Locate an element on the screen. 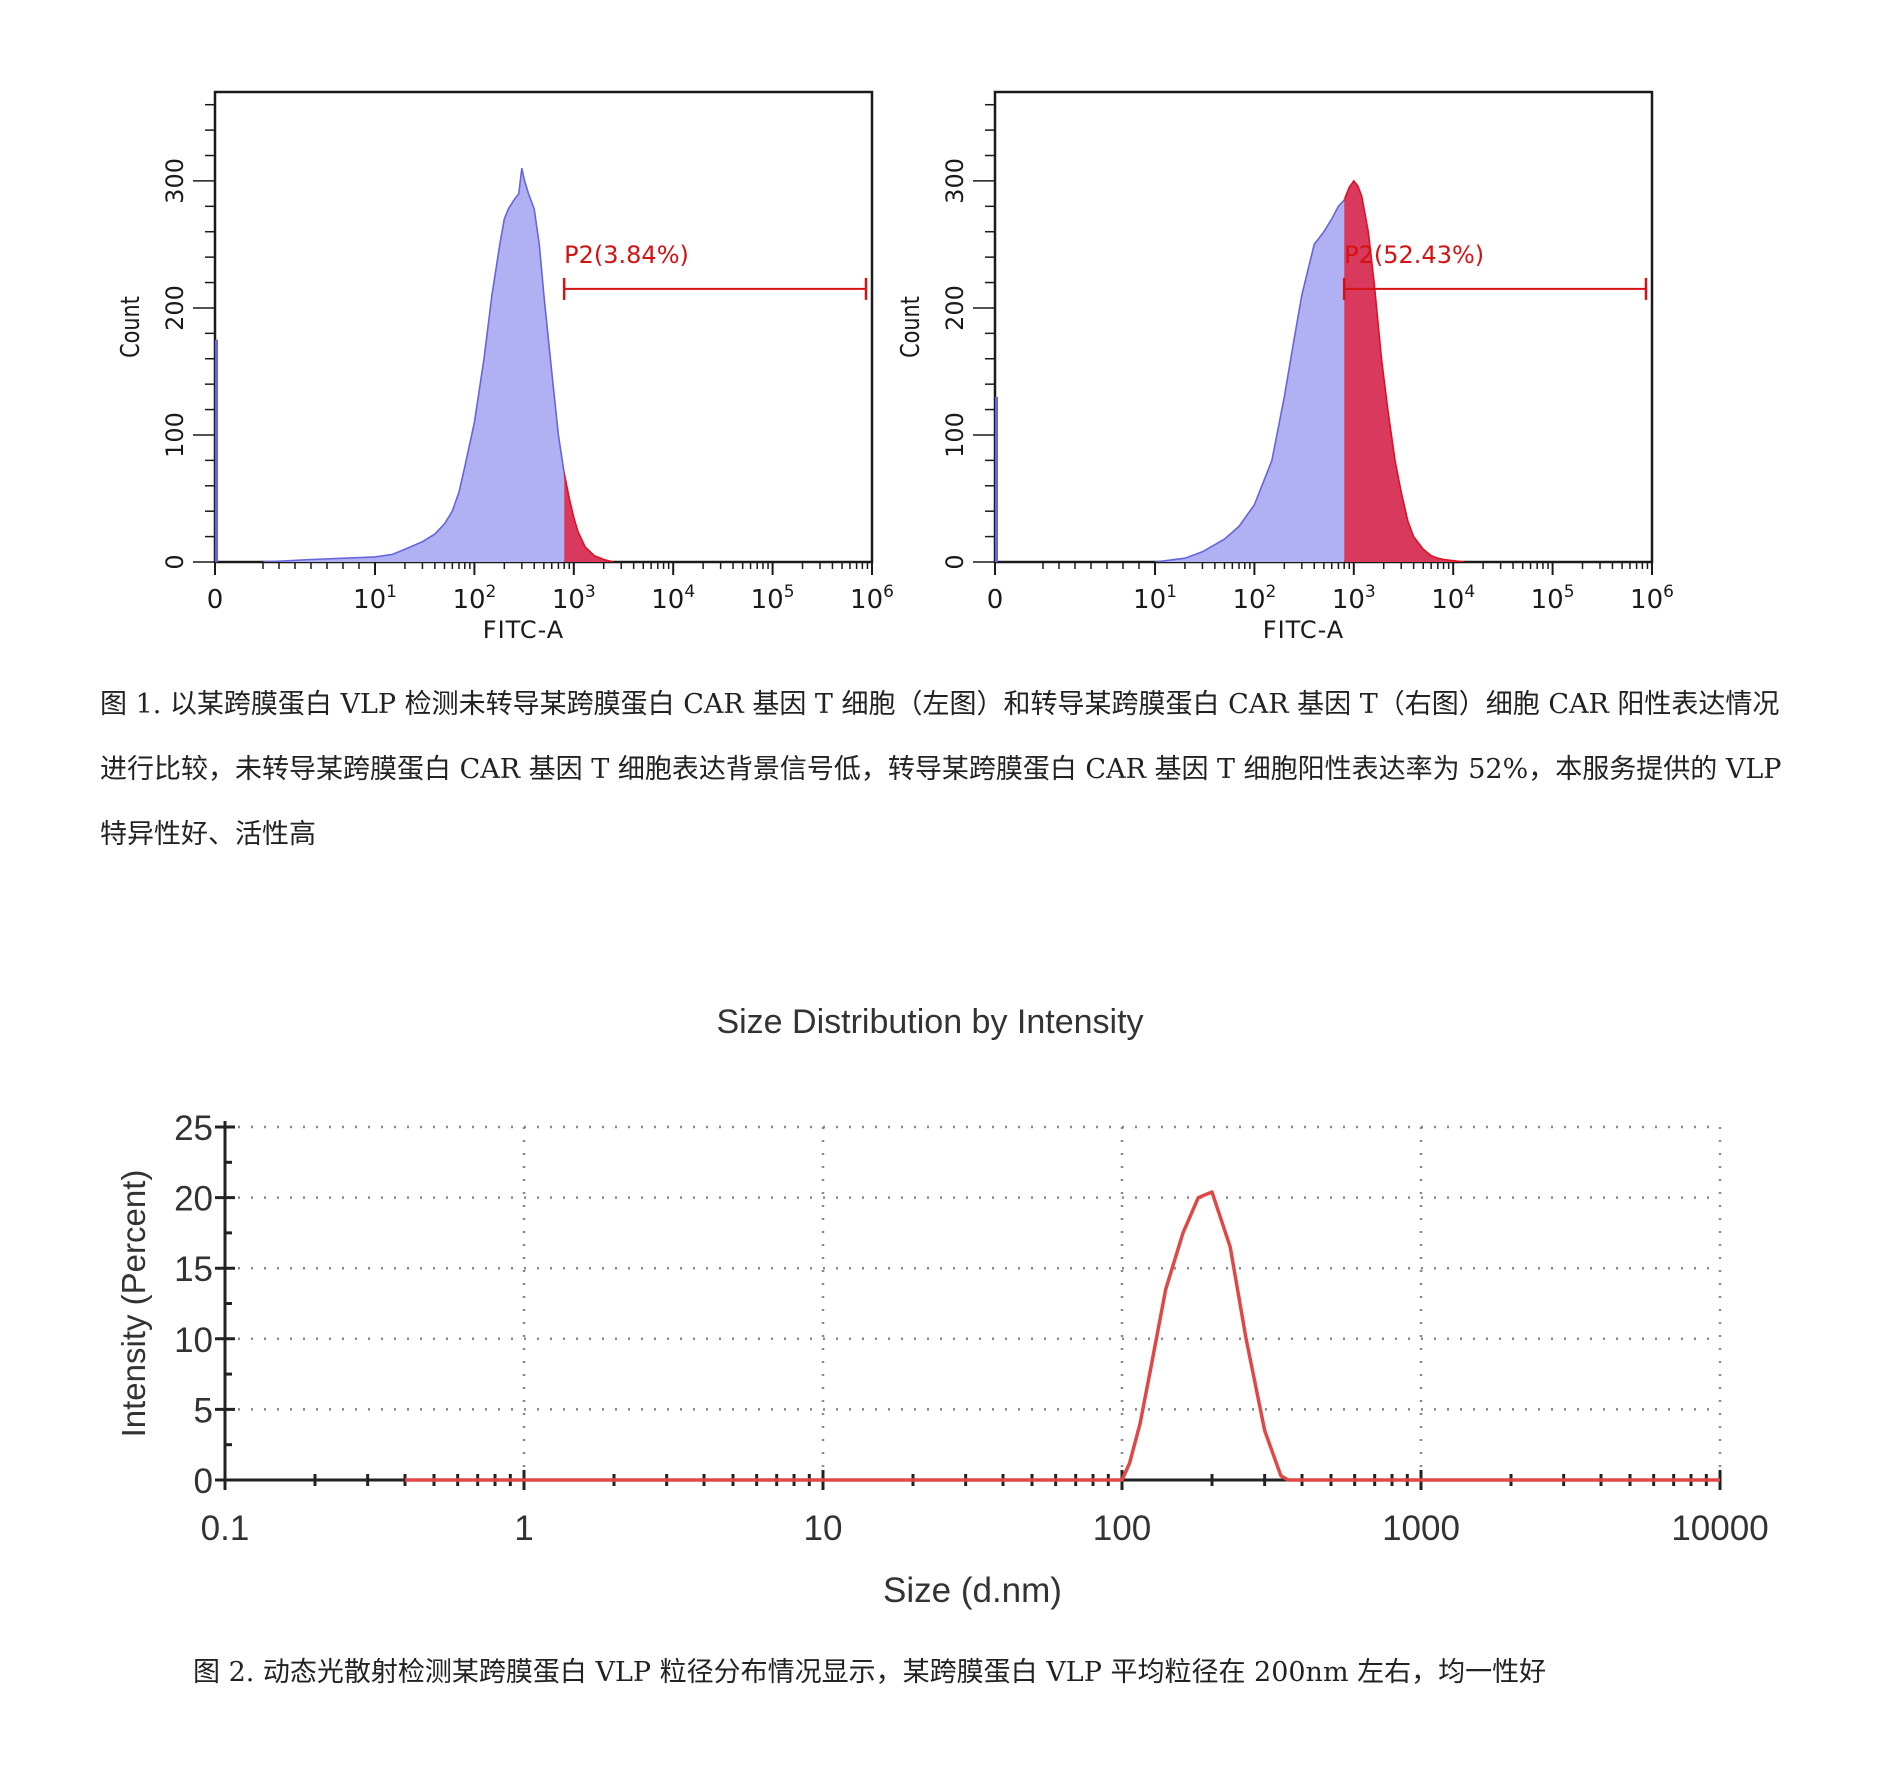 The height and width of the screenshot is (1792, 1888). y-tick-label: 25 is located at coordinates (193, 1128).